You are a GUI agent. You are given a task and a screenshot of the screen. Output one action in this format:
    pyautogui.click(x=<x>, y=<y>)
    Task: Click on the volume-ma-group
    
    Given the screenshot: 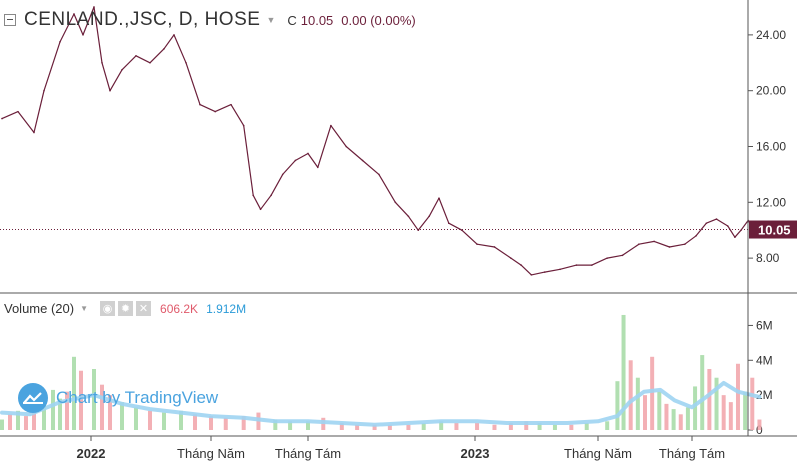 What is the action you would take?
    pyautogui.click(x=381, y=403)
    